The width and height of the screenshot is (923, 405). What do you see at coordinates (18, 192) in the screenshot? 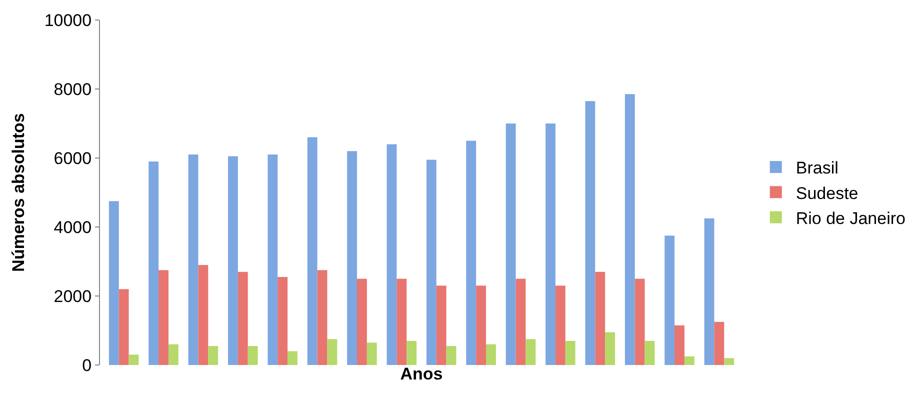
I see `y-axis-title: Números absolutos` at bounding box center [18, 192].